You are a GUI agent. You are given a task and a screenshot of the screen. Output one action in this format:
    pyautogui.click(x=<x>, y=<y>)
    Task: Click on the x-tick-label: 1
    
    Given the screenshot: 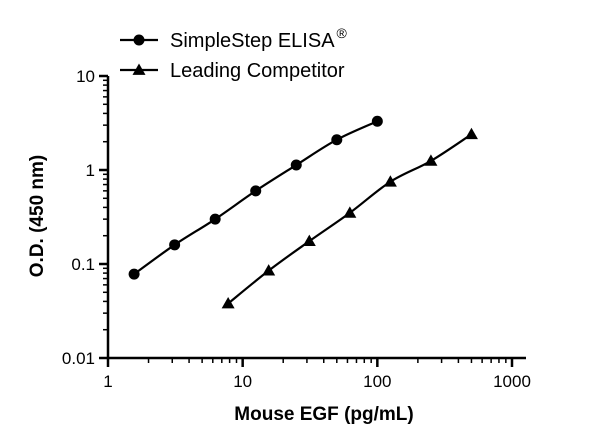 What is the action you would take?
    pyautogui.click(x=107, y=381)
    